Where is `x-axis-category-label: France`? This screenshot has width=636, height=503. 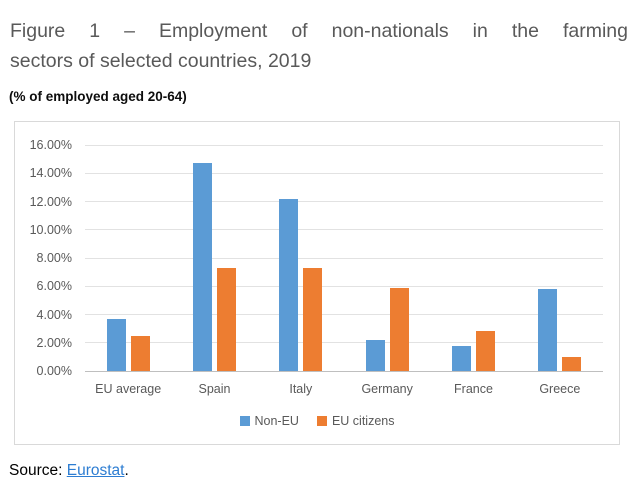 x-axis-category-label: France is located at coordinates (473, 389).